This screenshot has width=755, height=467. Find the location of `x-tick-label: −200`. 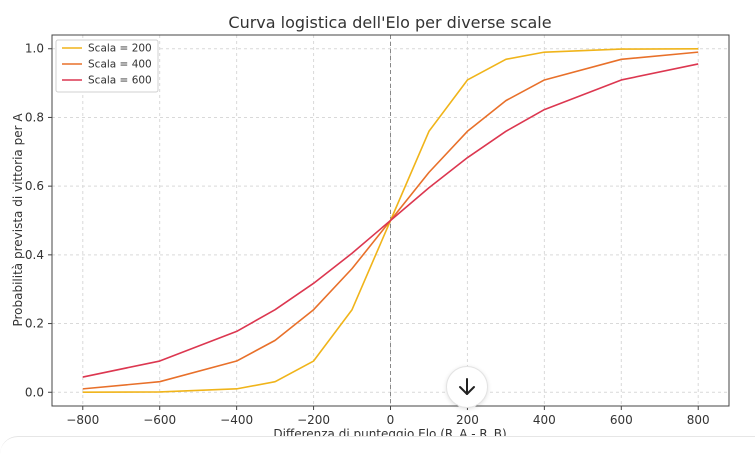

x-tick-label: −200 is located at coordinates (313, 420).